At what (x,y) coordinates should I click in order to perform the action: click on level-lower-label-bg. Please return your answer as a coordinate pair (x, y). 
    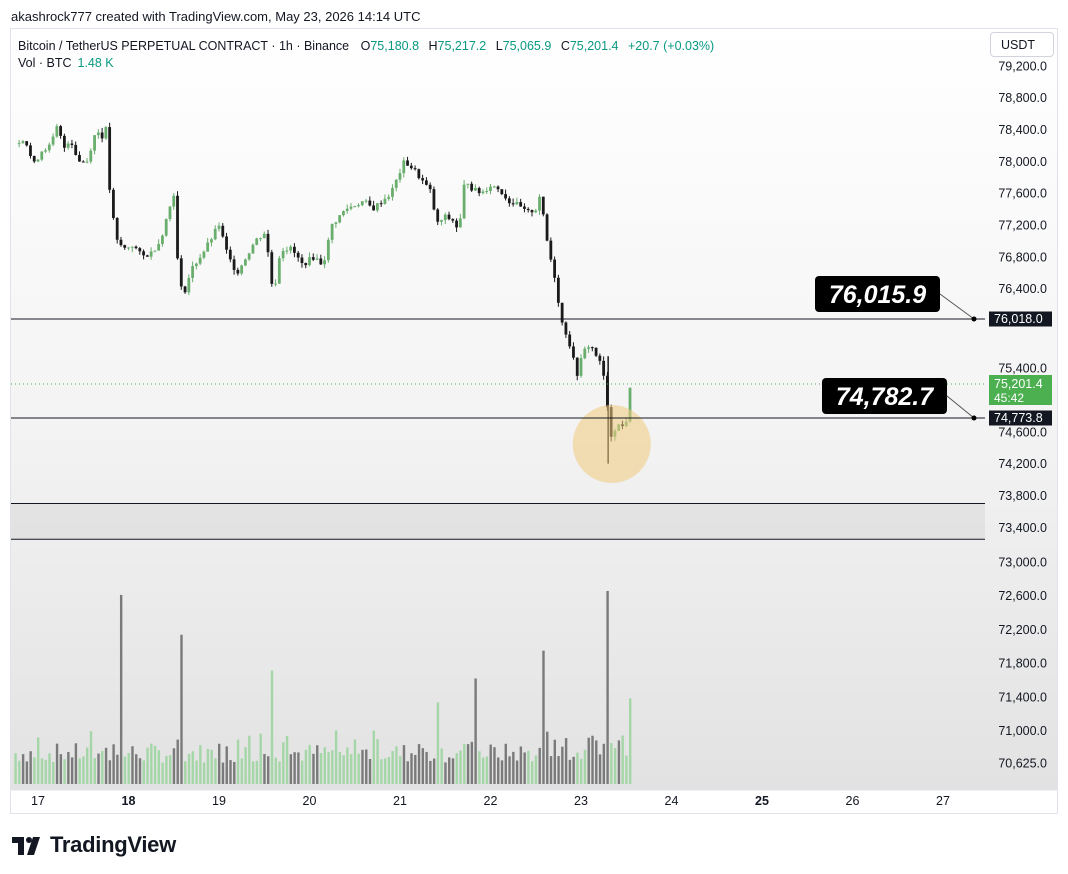
    Looking at the image, I should click on (1020, 418).